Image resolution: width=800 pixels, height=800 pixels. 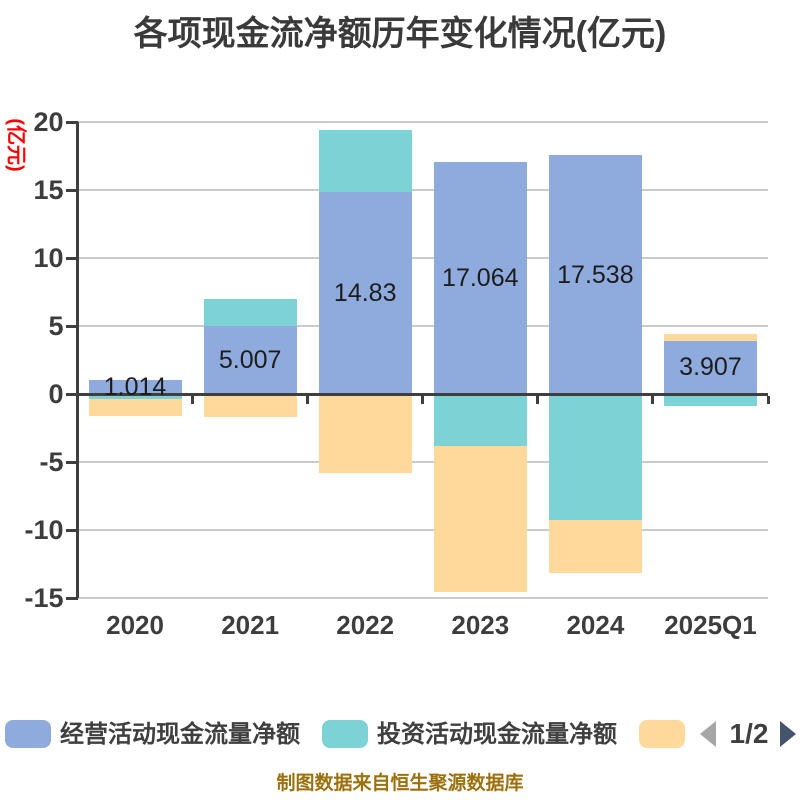 I want to click on y-tick-label: 15, so click(x=48, y=190).